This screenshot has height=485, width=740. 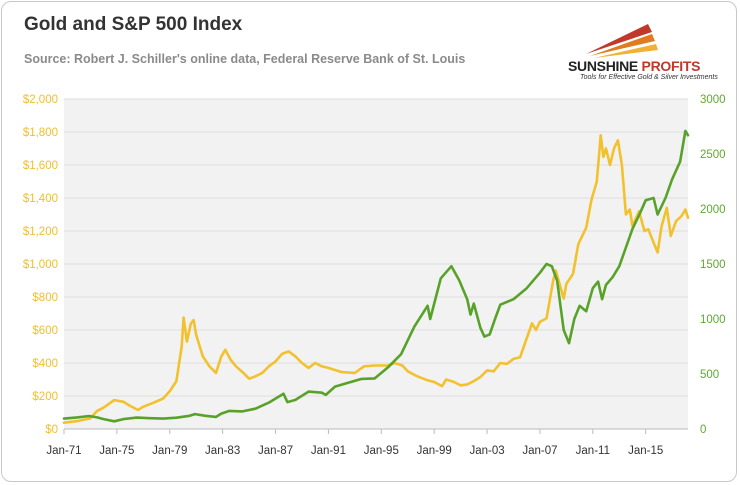 I want to click on sunshine-logo-rays-icon, so click(x=622, y=41).